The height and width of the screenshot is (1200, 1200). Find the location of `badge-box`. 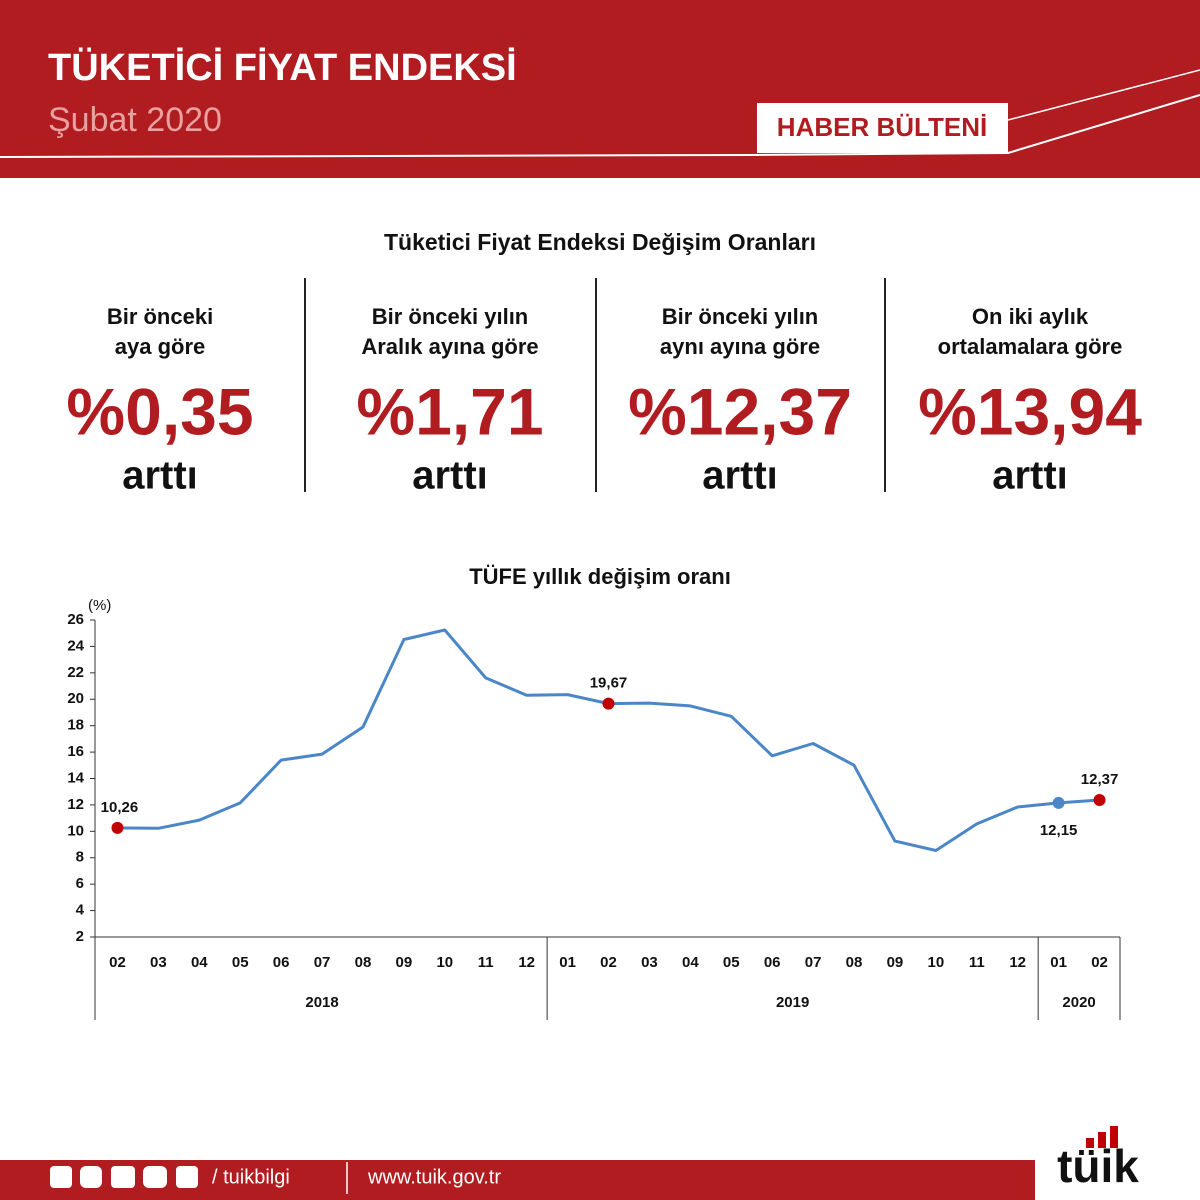

badge-box is located at coordinates (882, 128).